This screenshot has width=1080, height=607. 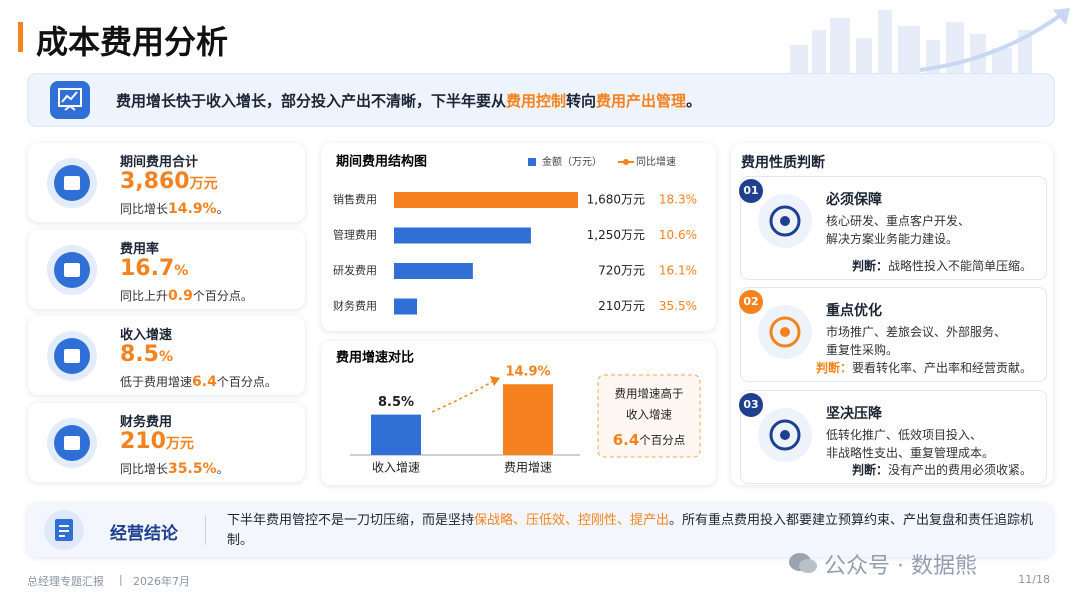 I want to click on emphasis-text: 保战略、压低效、控刚性、提产出, so click(x=572, y=520).